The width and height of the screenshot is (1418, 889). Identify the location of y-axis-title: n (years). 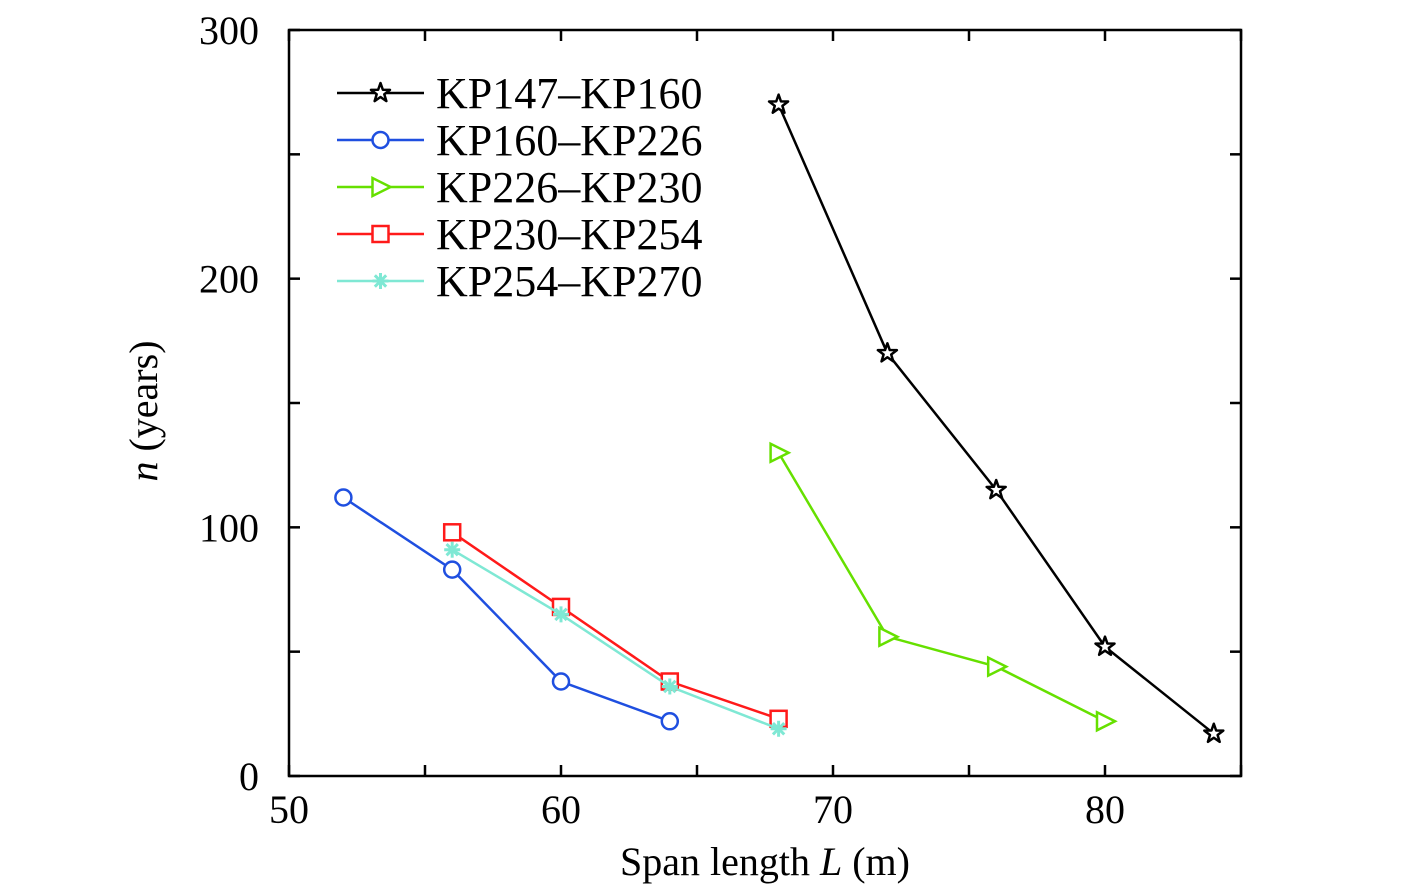
(143, 410).